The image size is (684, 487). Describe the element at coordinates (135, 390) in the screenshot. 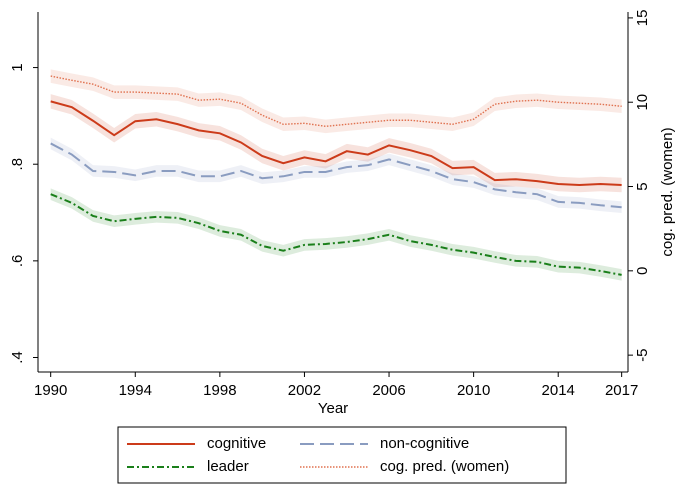

I see `x-tick-label: 1994` at that location.